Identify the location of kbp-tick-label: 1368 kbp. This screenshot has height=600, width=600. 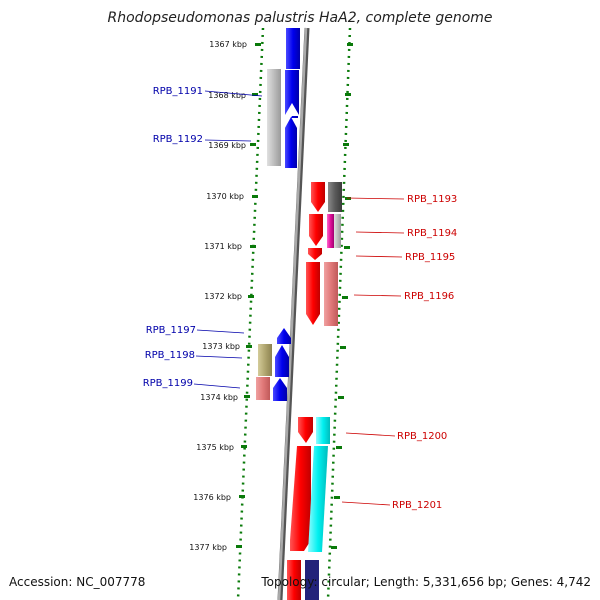
(227, 95).